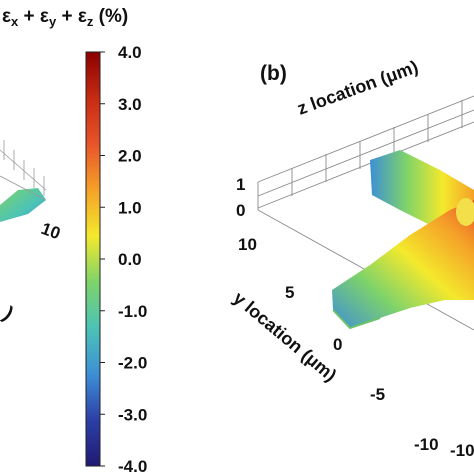  Describe the element at coordinates (132, 414) in the screenshot. I see `colorbar-tick-label: -3.0` at that location.